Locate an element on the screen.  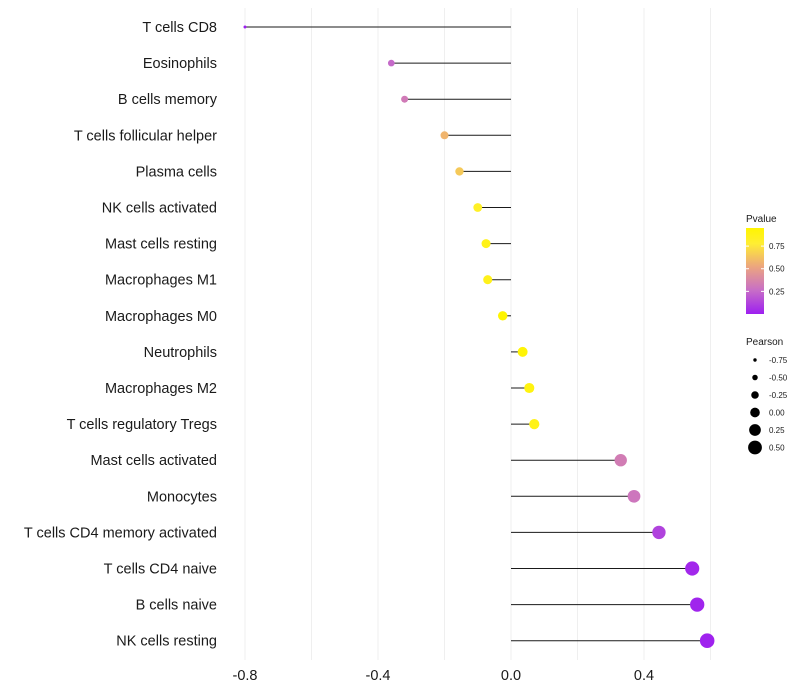
legend-pearson-label: -0.25 is located at coordinates (778, 395).